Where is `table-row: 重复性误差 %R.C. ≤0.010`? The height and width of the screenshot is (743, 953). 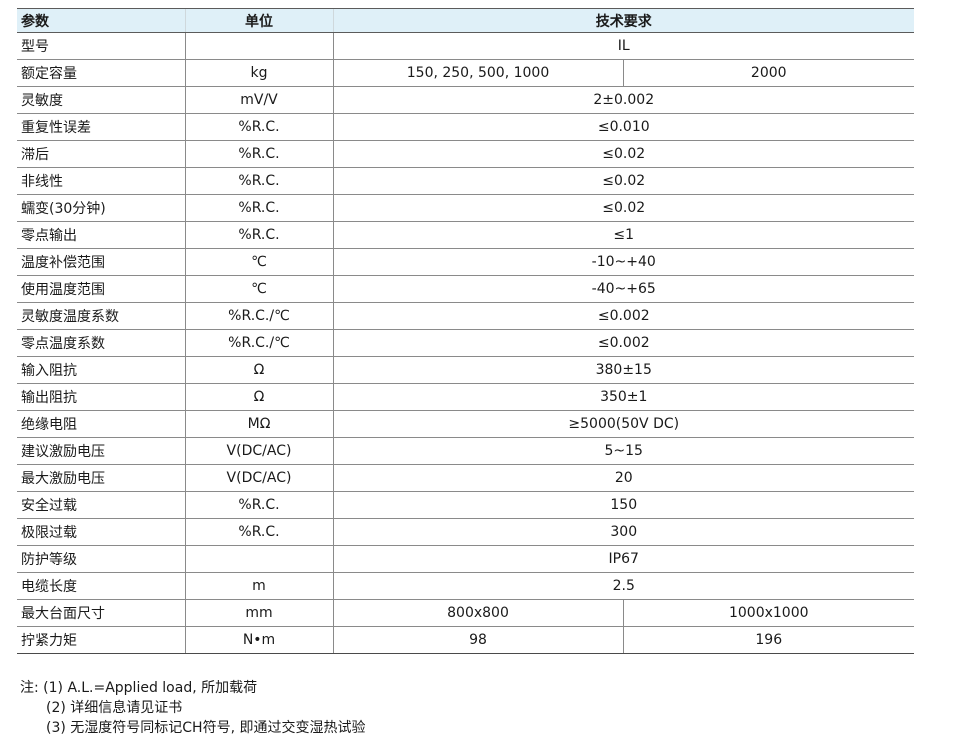
table-row: 重复性误差 %R.C. ≤0.010 is located at coordinates (465, 127).